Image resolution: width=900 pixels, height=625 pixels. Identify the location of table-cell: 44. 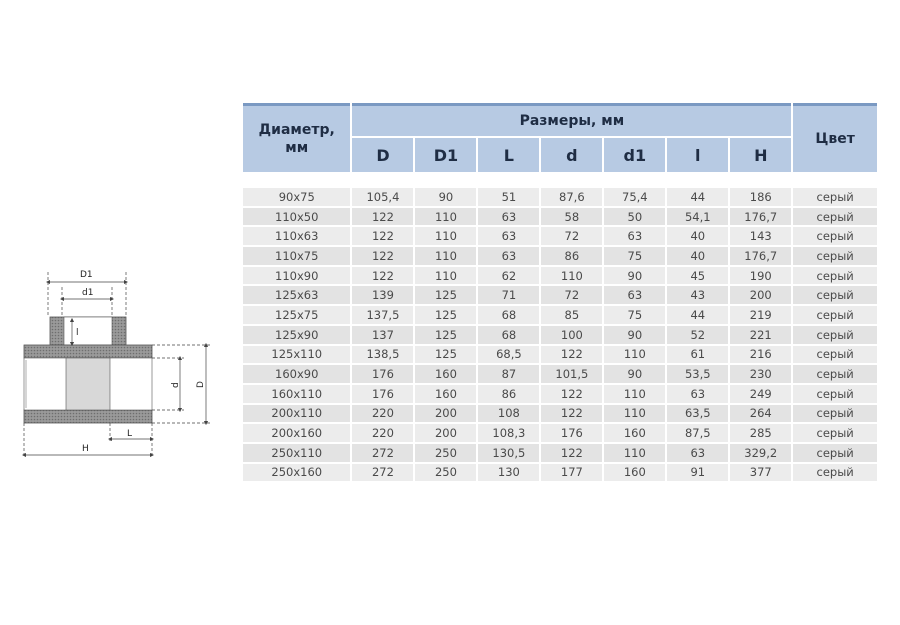
(698, 315).